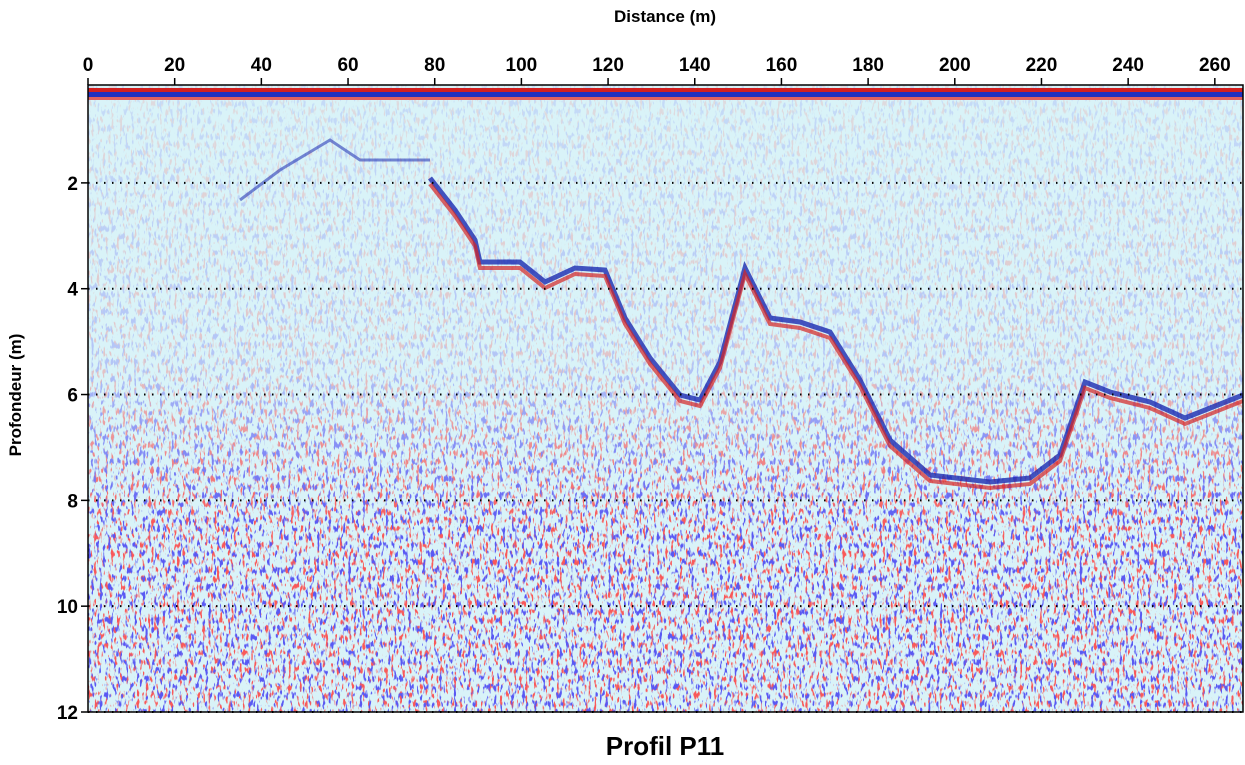  What do you see at coordinates (72, 396) in the screenshot?
I see `y-tick-label: 6` at bounding box center [72, 396].